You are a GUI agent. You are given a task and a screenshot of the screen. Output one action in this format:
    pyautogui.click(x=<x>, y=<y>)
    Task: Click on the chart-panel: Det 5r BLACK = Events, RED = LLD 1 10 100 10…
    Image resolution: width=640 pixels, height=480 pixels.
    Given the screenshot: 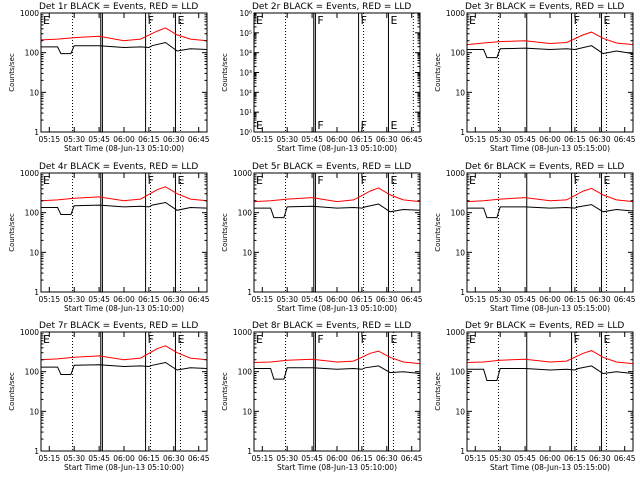 What is the action you would take?
    pyautogui.click(x=322, y=237)
    